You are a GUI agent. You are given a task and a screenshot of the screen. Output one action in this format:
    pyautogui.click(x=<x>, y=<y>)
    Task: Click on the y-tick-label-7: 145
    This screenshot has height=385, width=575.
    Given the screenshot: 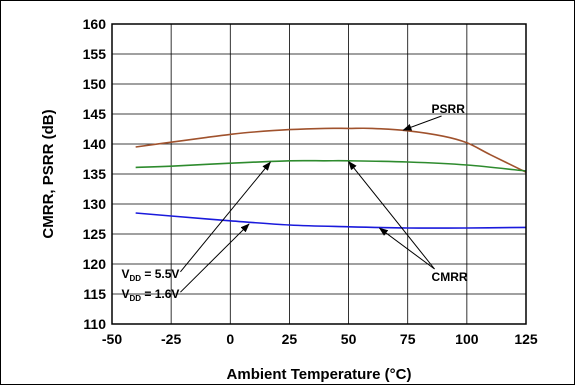 What is the action you would take?
    pyautogui.click(x=95, y=114)
    